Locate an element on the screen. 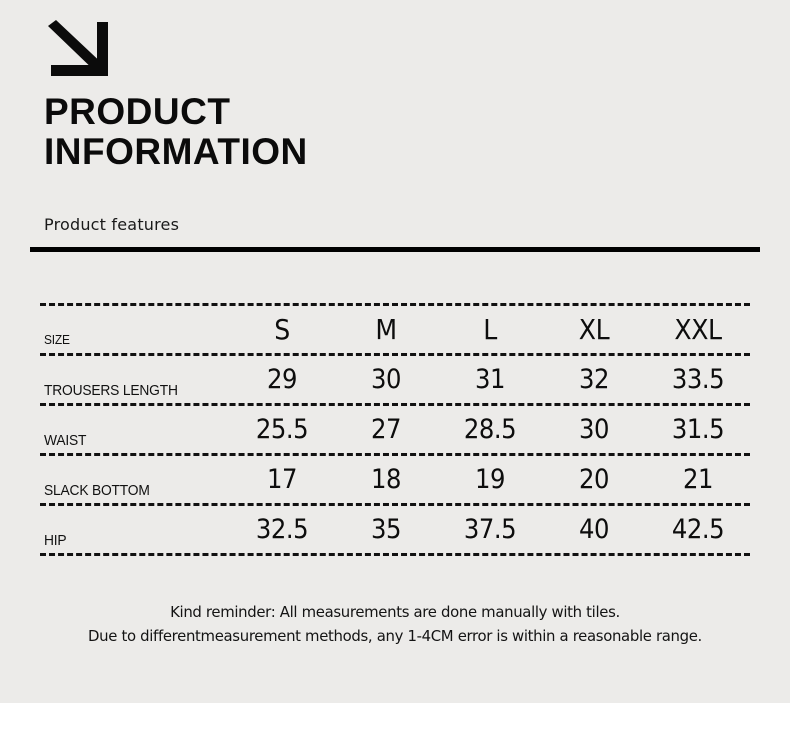  table-cell: 35 is located at coordinates (386, 529).